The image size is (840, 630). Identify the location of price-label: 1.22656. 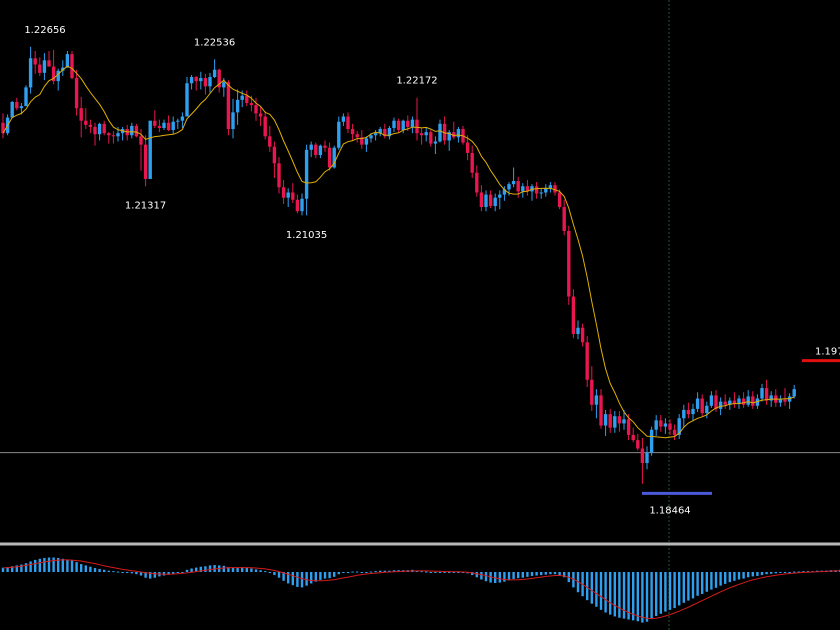
(44, 30).